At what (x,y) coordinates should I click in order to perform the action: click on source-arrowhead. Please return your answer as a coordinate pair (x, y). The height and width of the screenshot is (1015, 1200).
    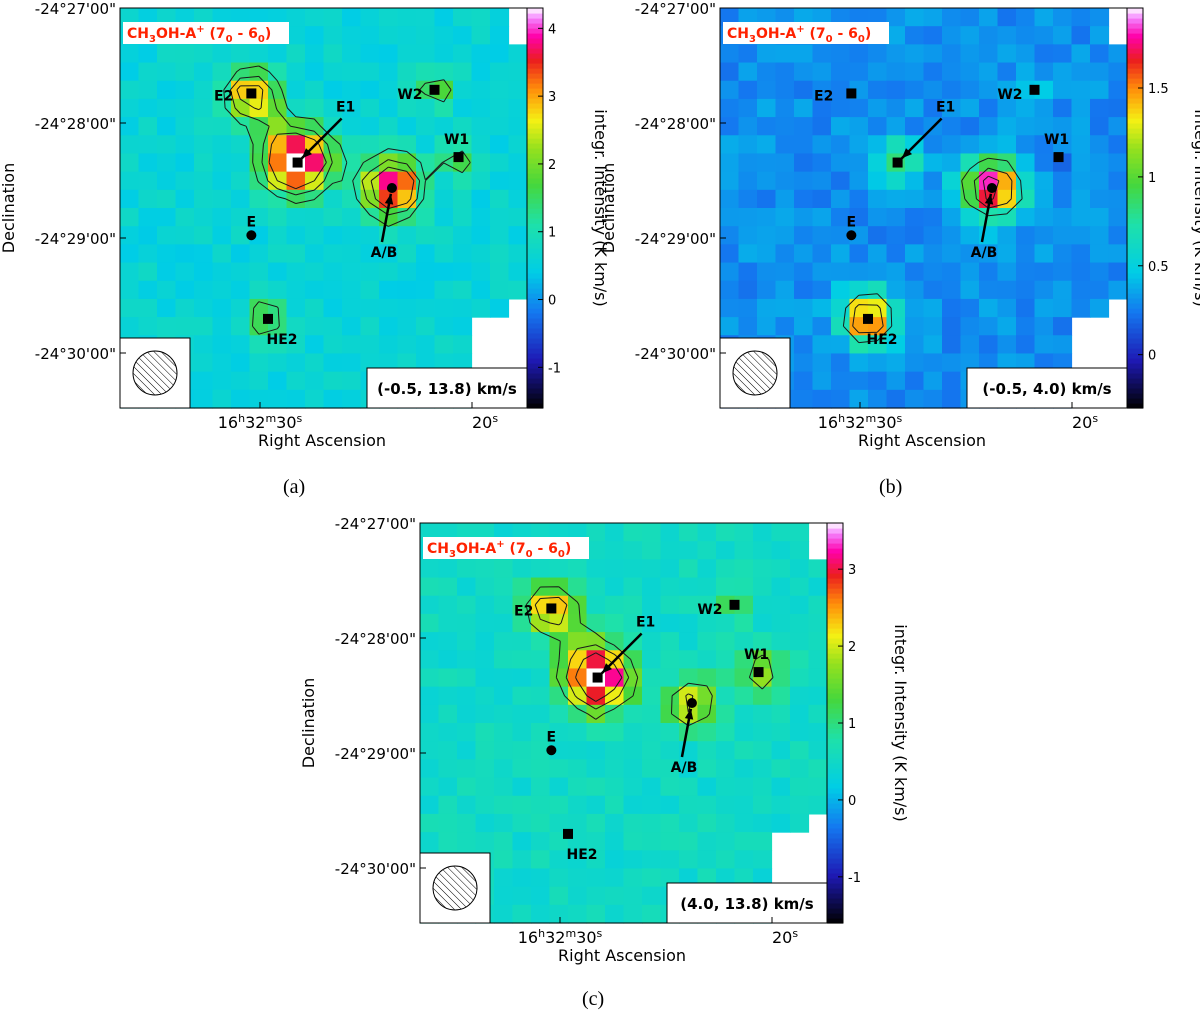
    Looking at the image, I should click on (907, 153).